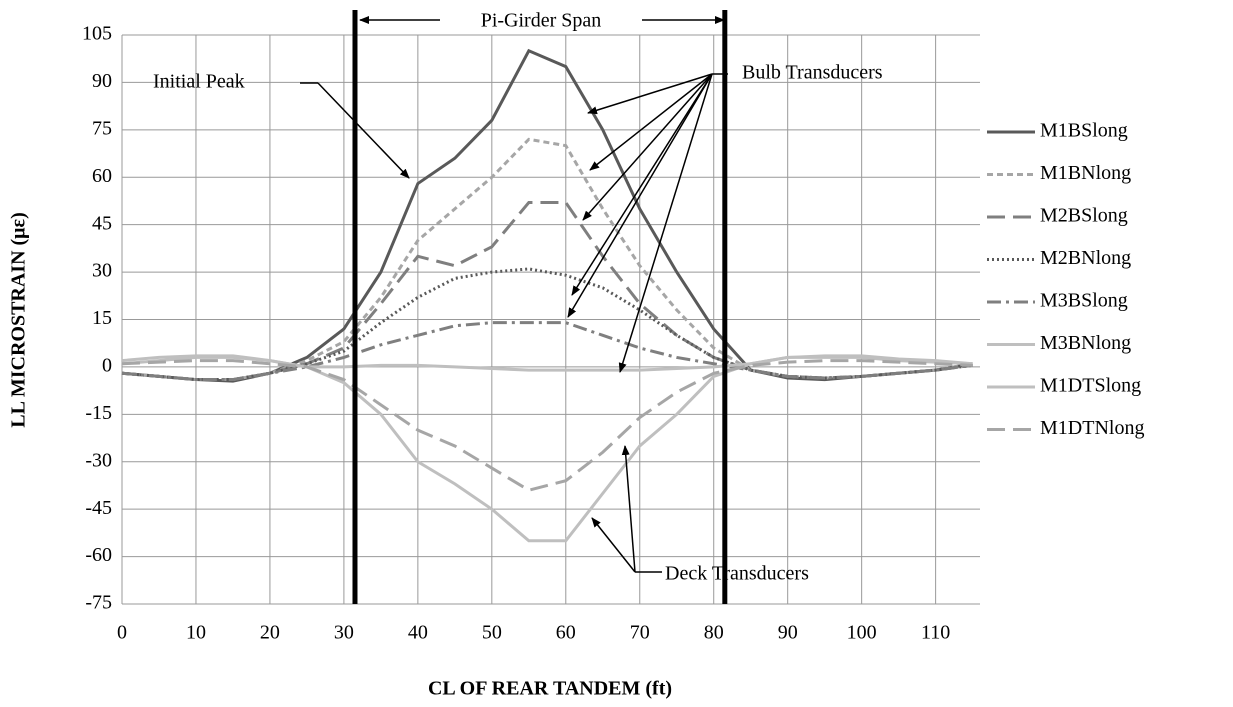 The image size is (1233, 707). I want to click on x-tick-label: 60, so click(566, 633).